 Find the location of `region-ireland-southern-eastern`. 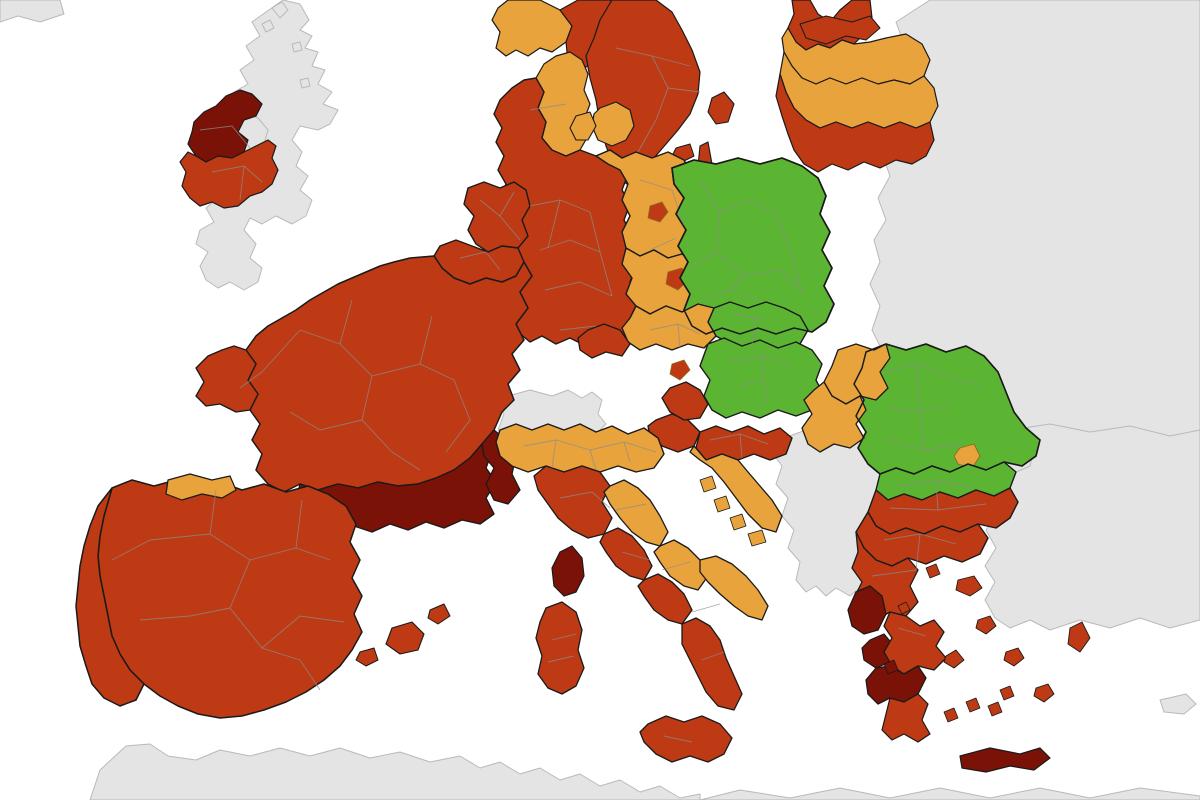

region-ireland-southern-eastern is located at coordinates (229, 174).